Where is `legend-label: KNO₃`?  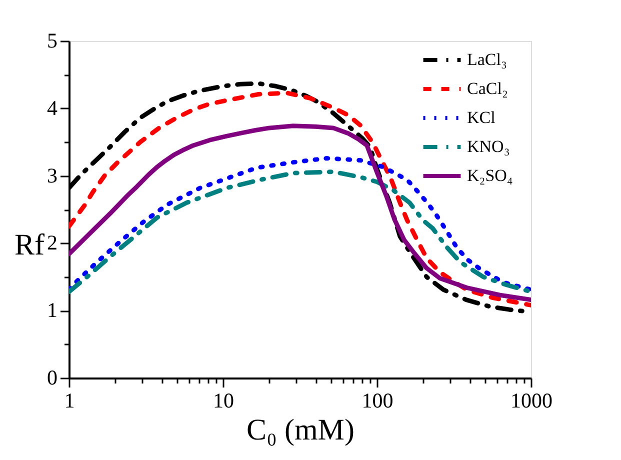 legend-label: KNO₃ is located at coordinates (488, 146).